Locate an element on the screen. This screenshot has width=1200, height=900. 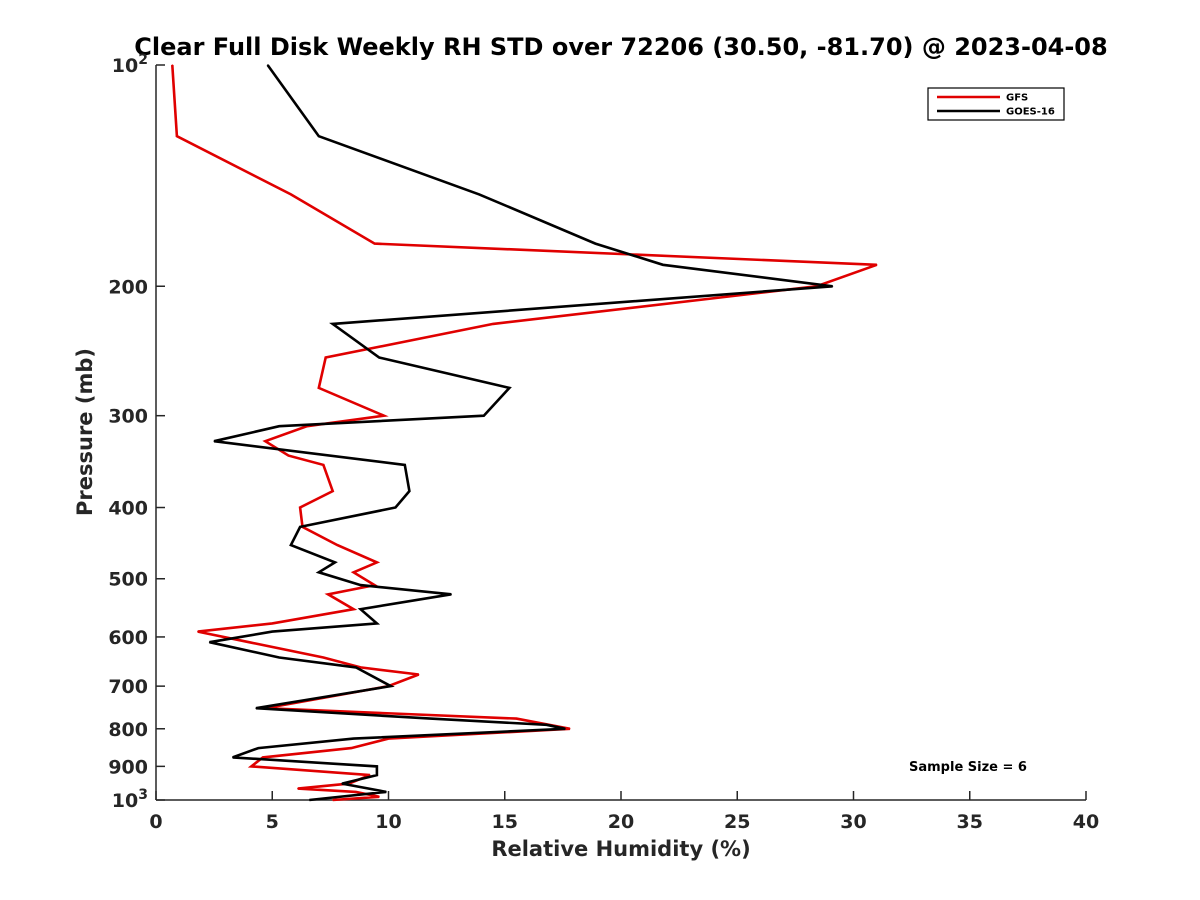
y-tick-label: 200 is located at coordinates (128, 287).